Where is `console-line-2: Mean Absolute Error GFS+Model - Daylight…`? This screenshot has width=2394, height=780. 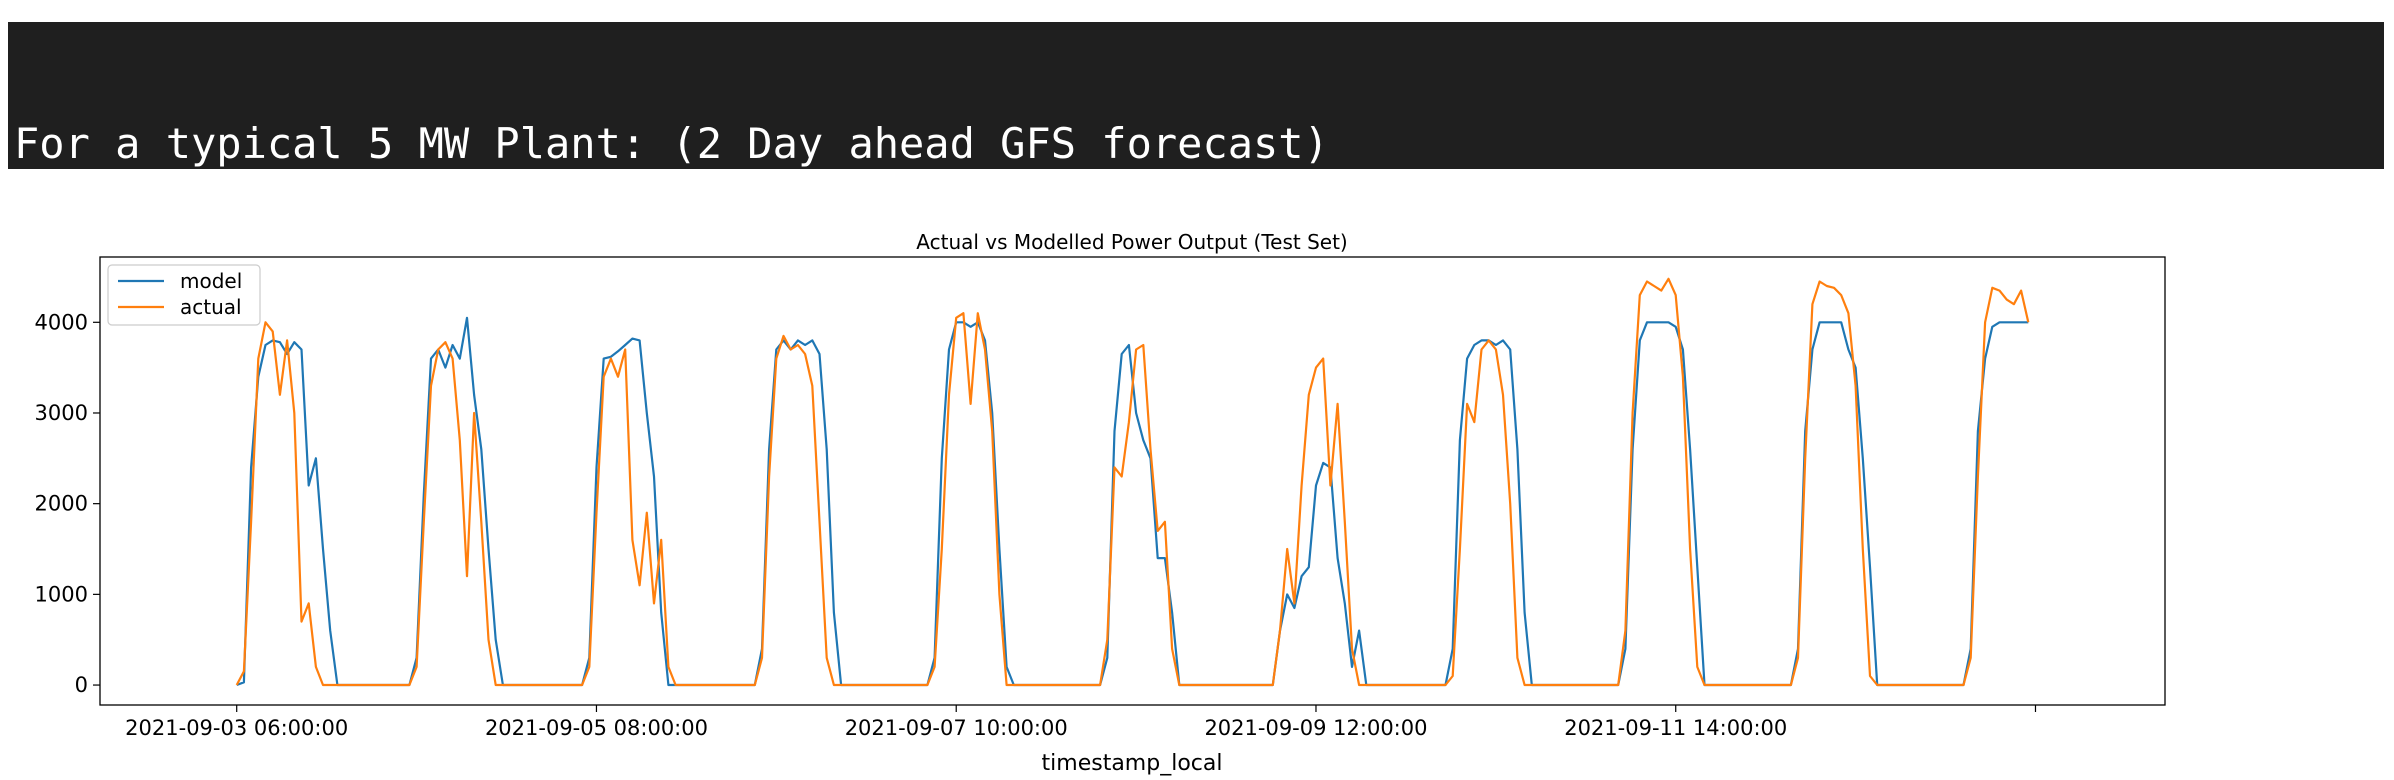 console-line-2: Mean Absolute Error GFS+Model - Daylight… is located at coordinates (861, 287).